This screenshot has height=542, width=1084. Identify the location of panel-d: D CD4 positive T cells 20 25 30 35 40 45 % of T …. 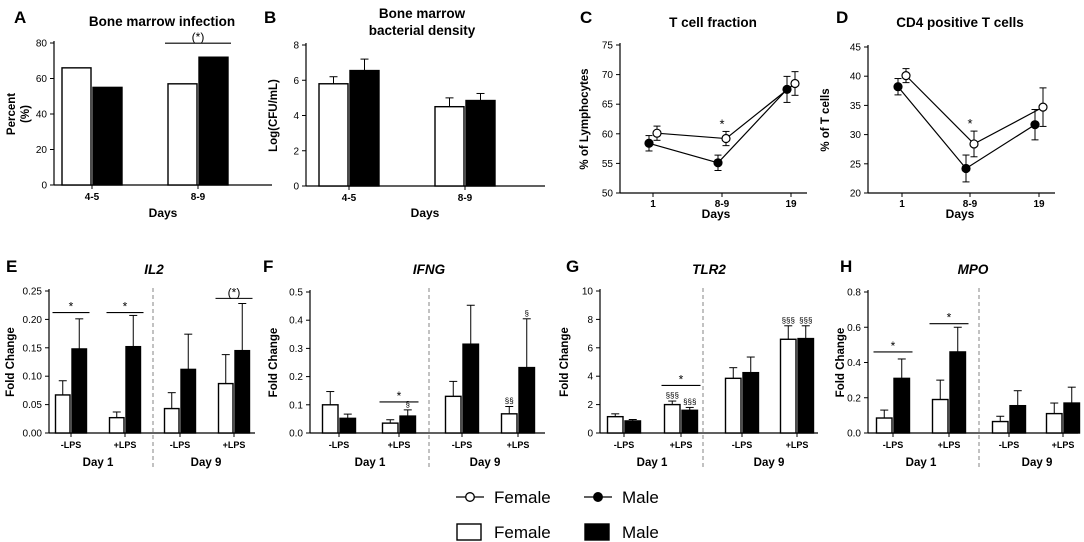
(937, 114).